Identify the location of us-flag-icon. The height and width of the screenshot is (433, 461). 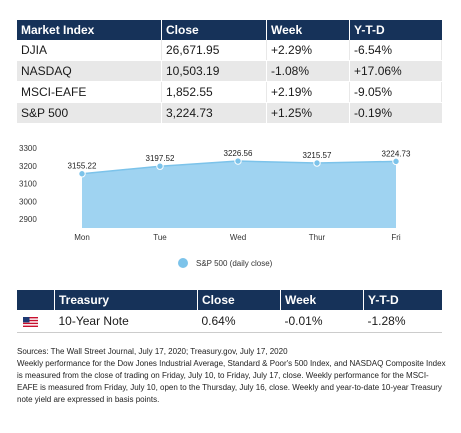
(30, 321).